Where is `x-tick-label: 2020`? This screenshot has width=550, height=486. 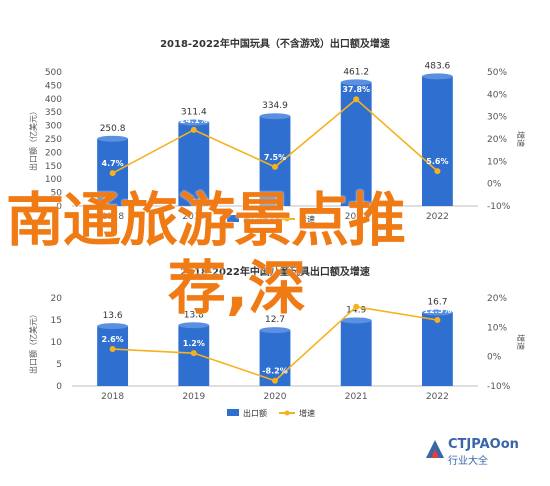 x-tick-label: 2020 is located at coordinates (275, 217).